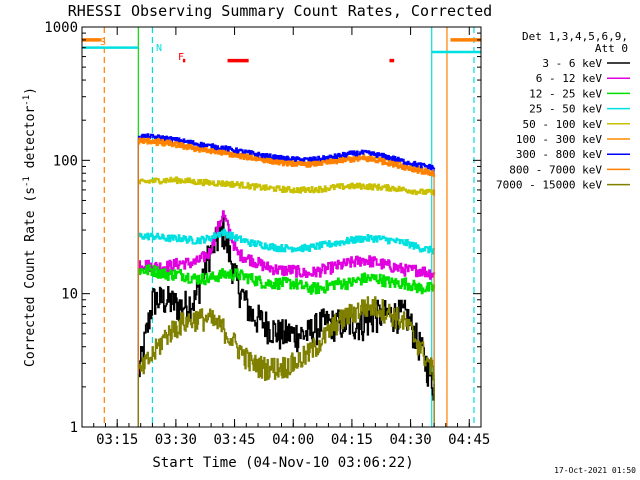 The width and height of the screenshot is (640, 480). I want to click on y-tick-label: 1, so click(74, 428).